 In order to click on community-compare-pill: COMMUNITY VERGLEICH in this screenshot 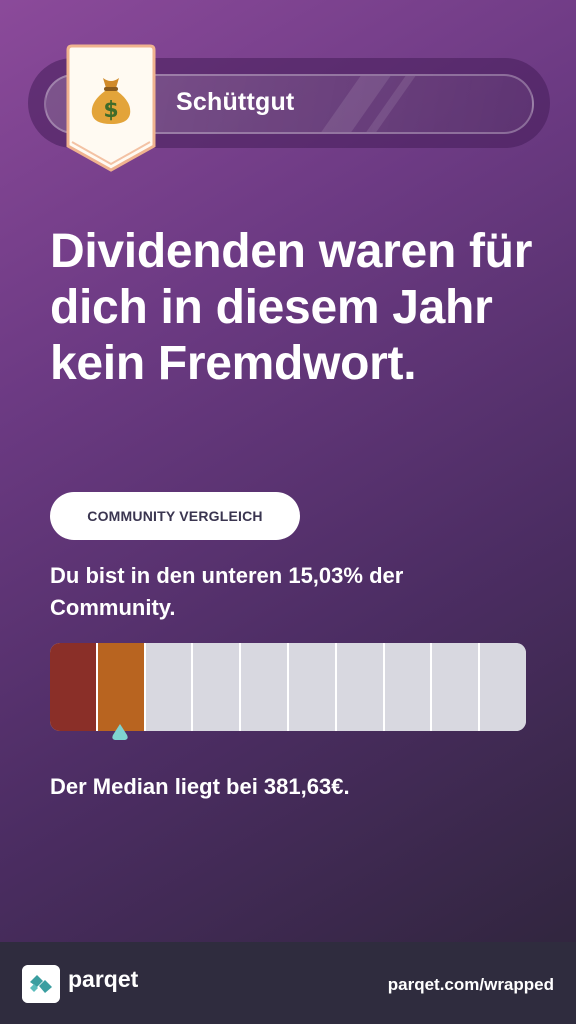, I will do `click(175, 516)`.